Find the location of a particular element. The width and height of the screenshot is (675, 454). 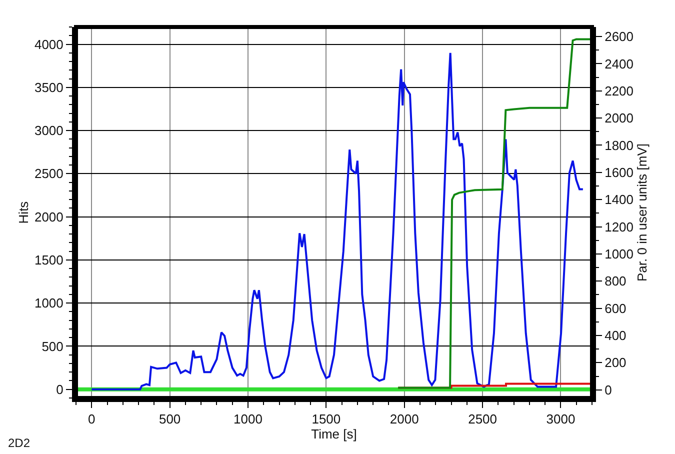

y2-axis-title: Par. 0 in user units [mV] is located at coordinates (642, 212).